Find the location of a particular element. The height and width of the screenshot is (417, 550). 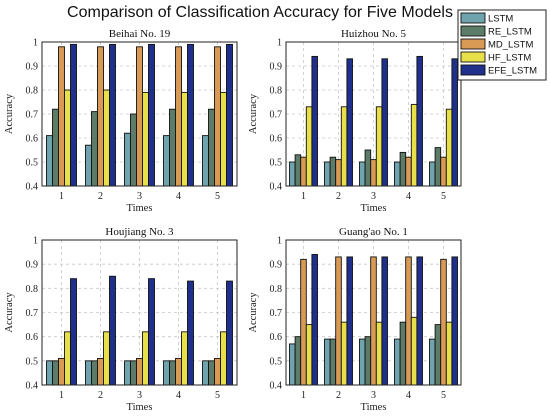

panel-title: Beihai No. 19 is located at coordinates (140, 34).